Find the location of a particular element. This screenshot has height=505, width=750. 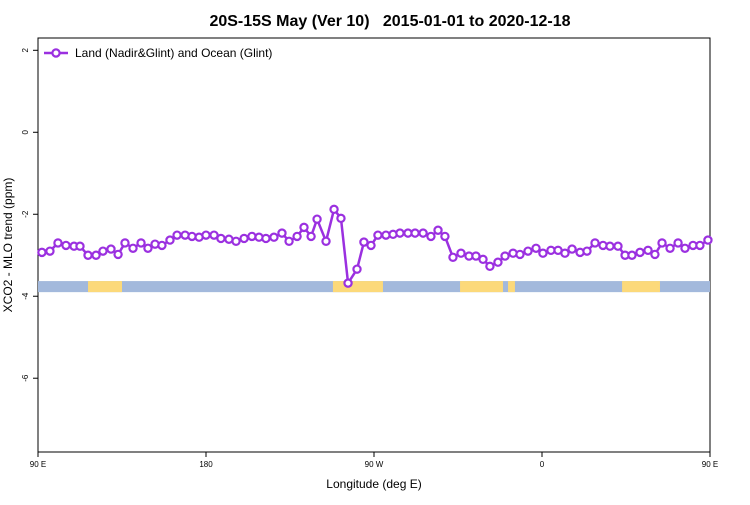

legend-marker is located at coordinates (56, 53).